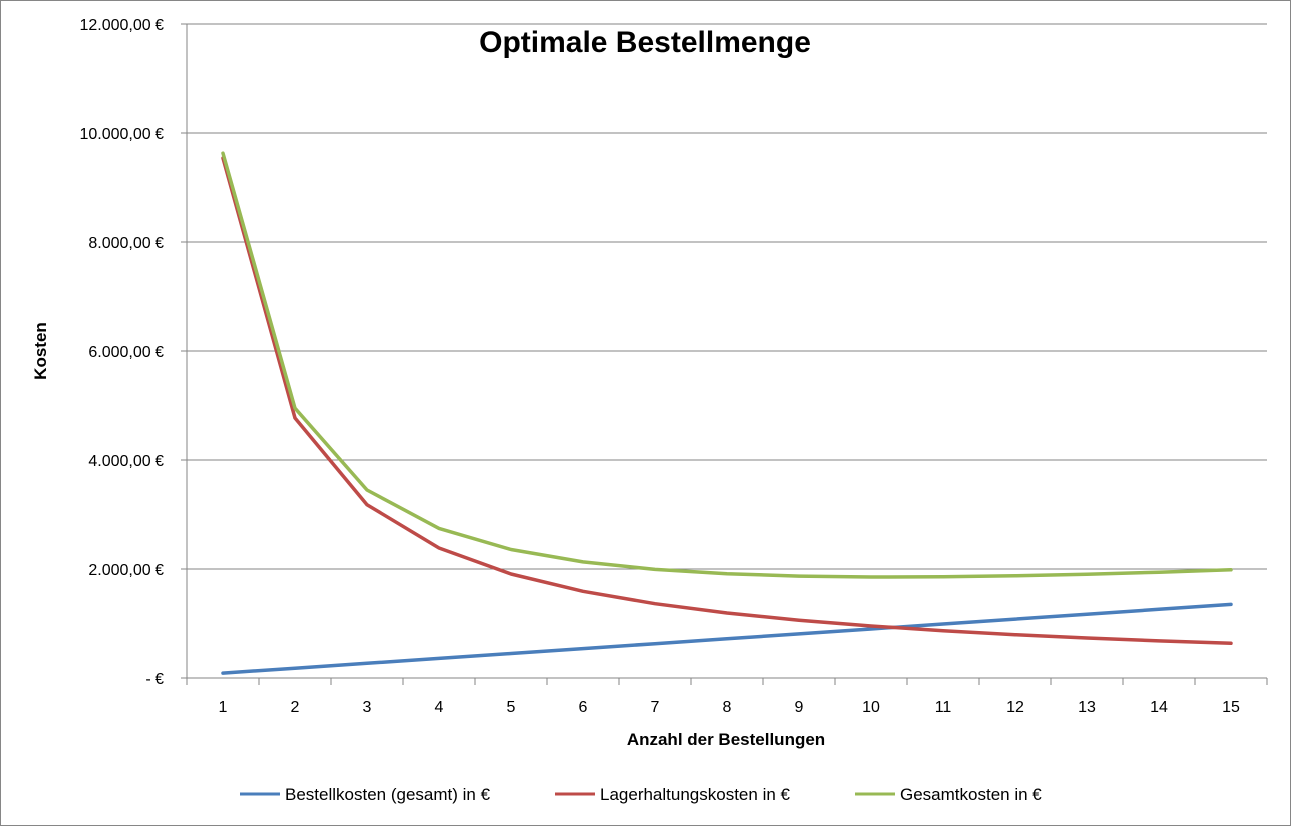  I want to click on x-tick-label: 13, so click(1087, 707).